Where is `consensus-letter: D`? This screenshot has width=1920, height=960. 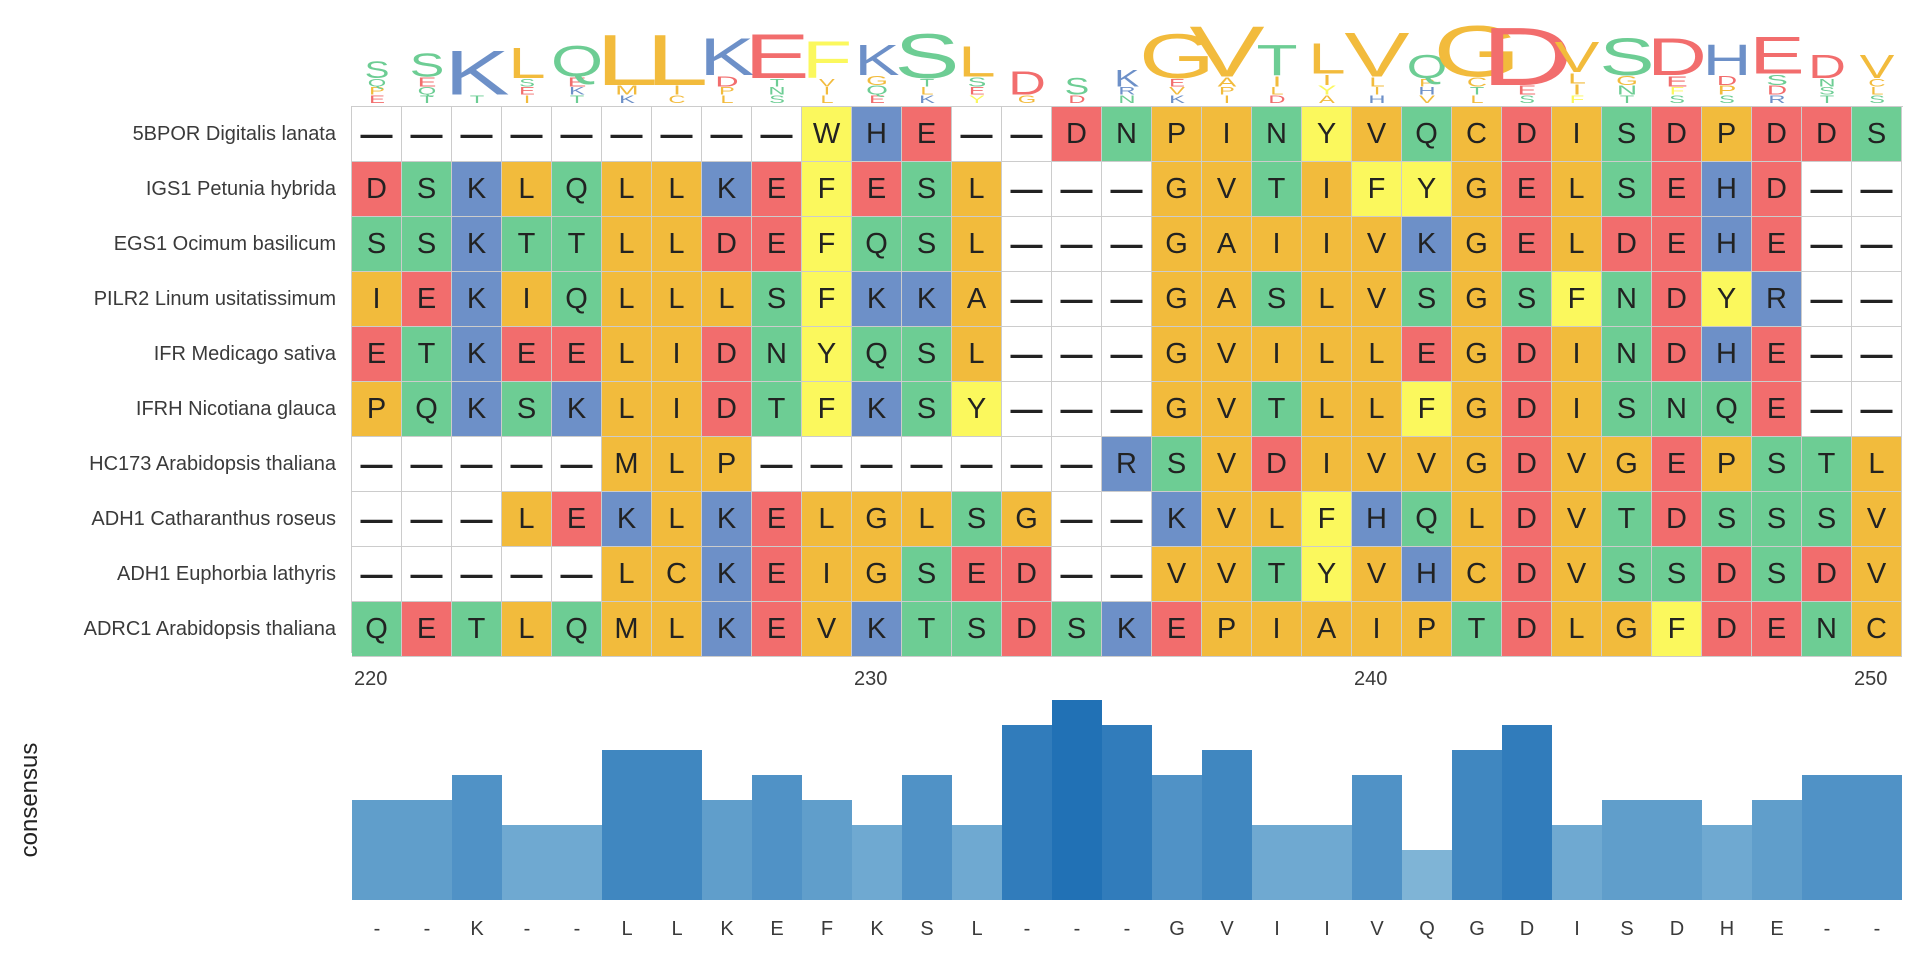
consensus-letter: D is located at coordinates (1677, 929).